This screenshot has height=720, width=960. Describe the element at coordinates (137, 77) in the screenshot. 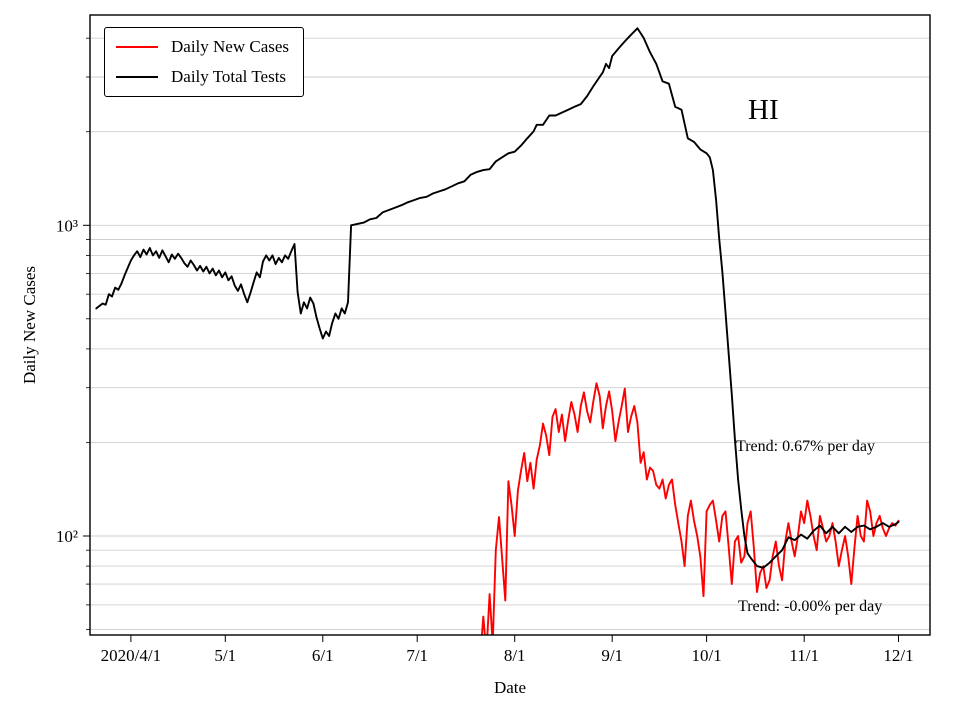

I see `legend-line-sample-tests` at that location.